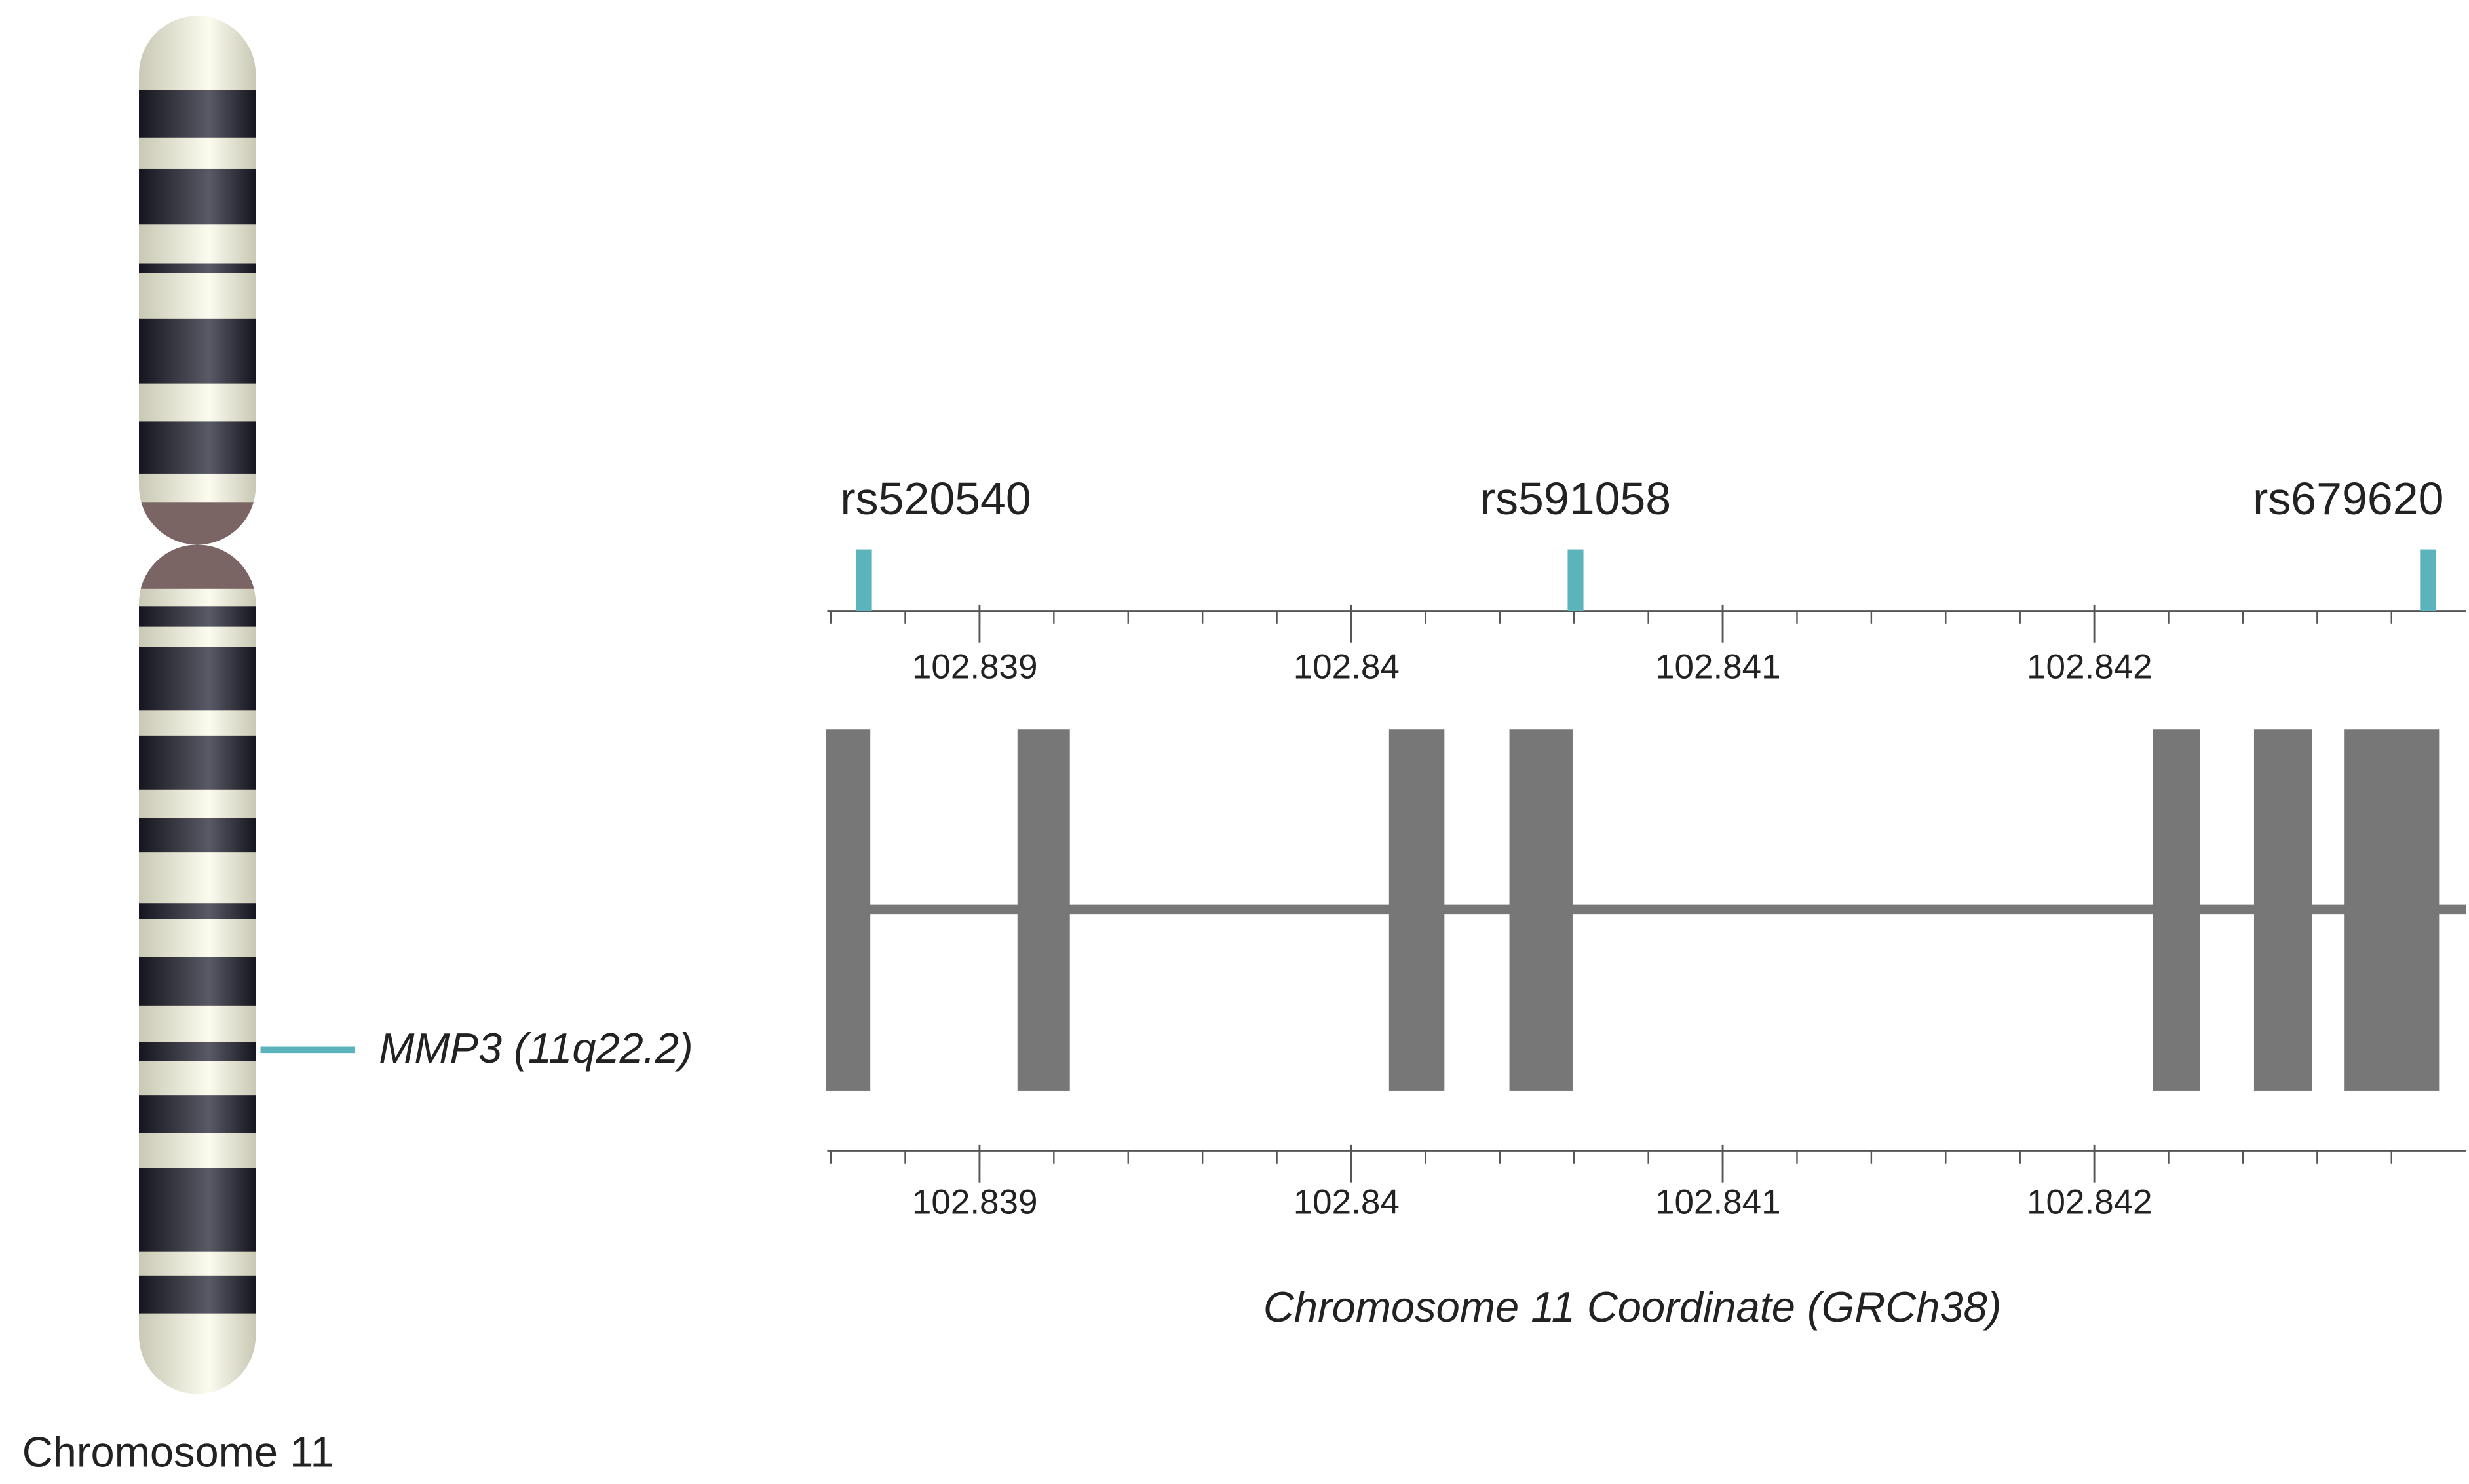 The image size is (2469, 1484). What do you see at coordinates (936, 498) in the screenshot?
I see `snp-label: rs520540` at bounding box center [936, 498].